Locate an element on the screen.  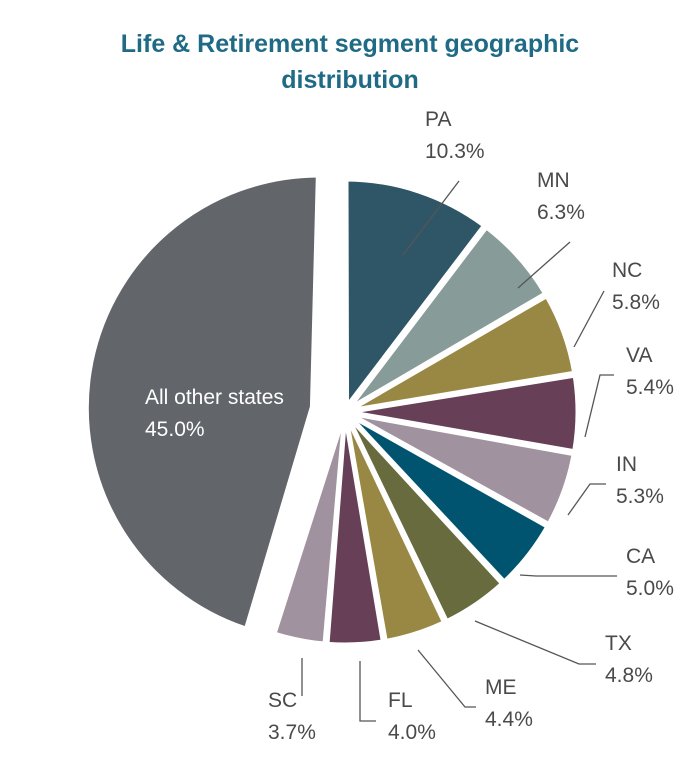
leader-line-nc is located at coordinates (589, 319).